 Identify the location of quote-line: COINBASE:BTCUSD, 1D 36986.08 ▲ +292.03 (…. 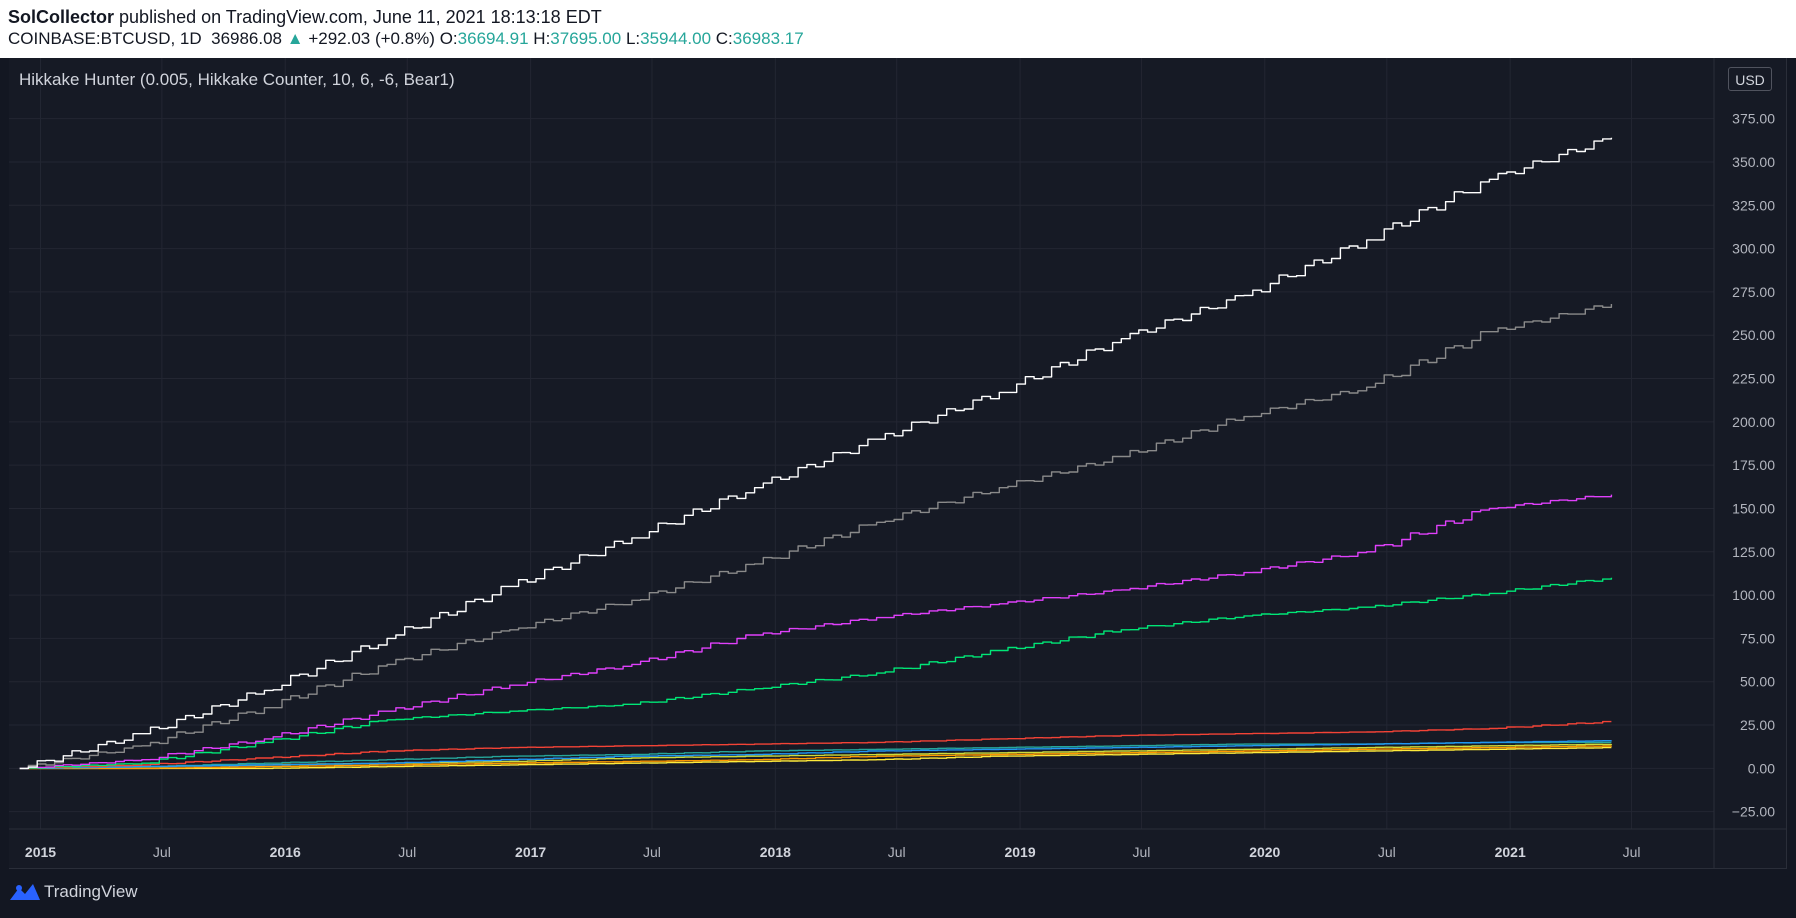
(406, 39).